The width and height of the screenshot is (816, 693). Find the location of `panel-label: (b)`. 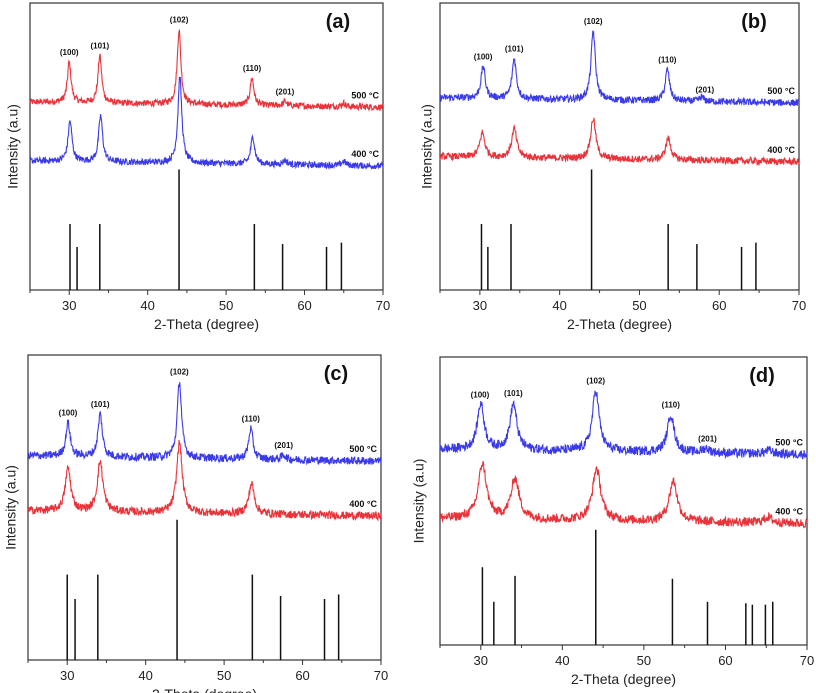

panel-label: (b) is located at coordinates (754, 22).